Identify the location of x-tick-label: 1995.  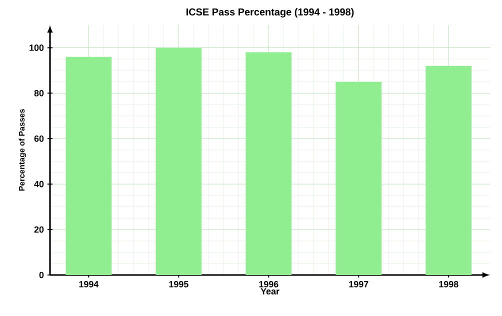
(178, 284).